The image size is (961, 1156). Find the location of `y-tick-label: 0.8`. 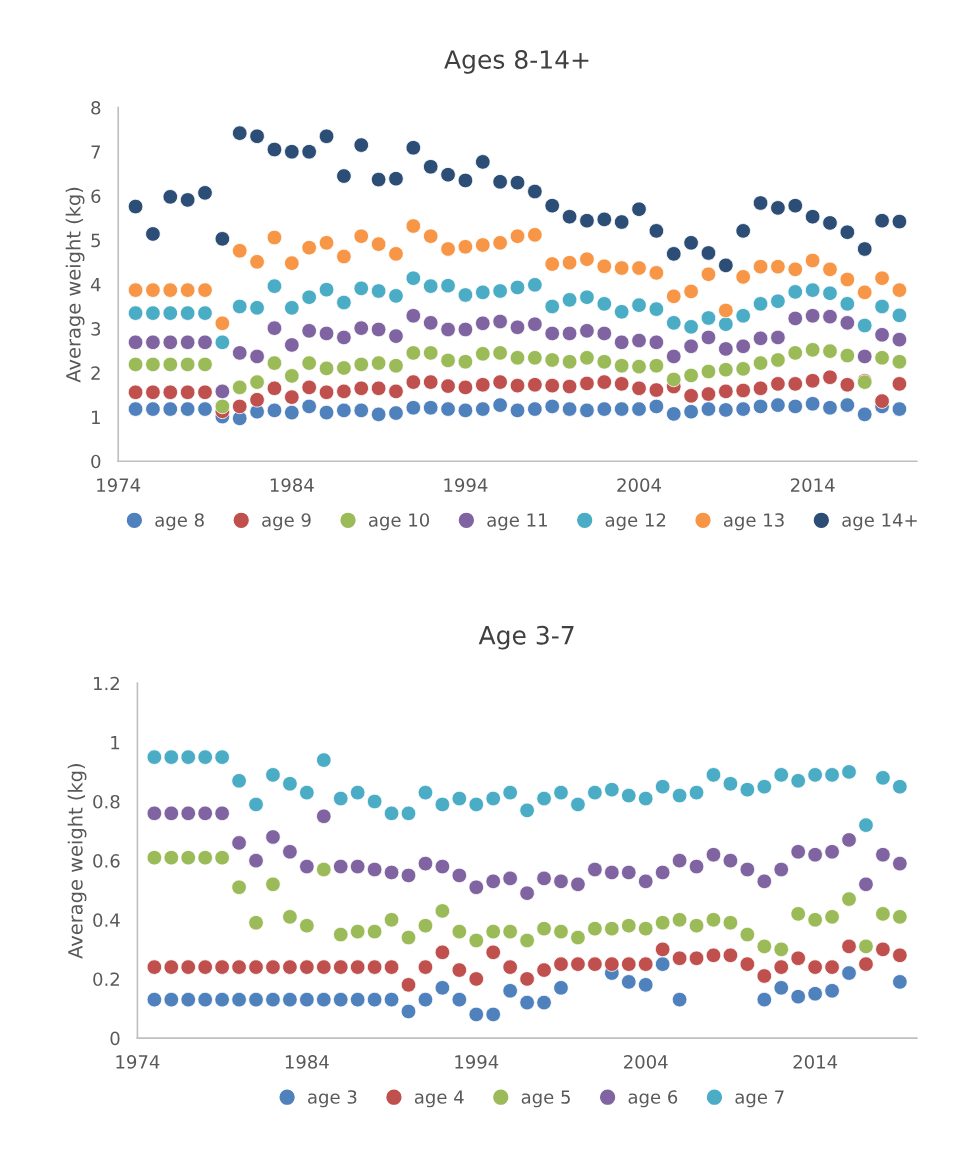

y-tick-label: 0.8 is located at coordinates (106, 801).